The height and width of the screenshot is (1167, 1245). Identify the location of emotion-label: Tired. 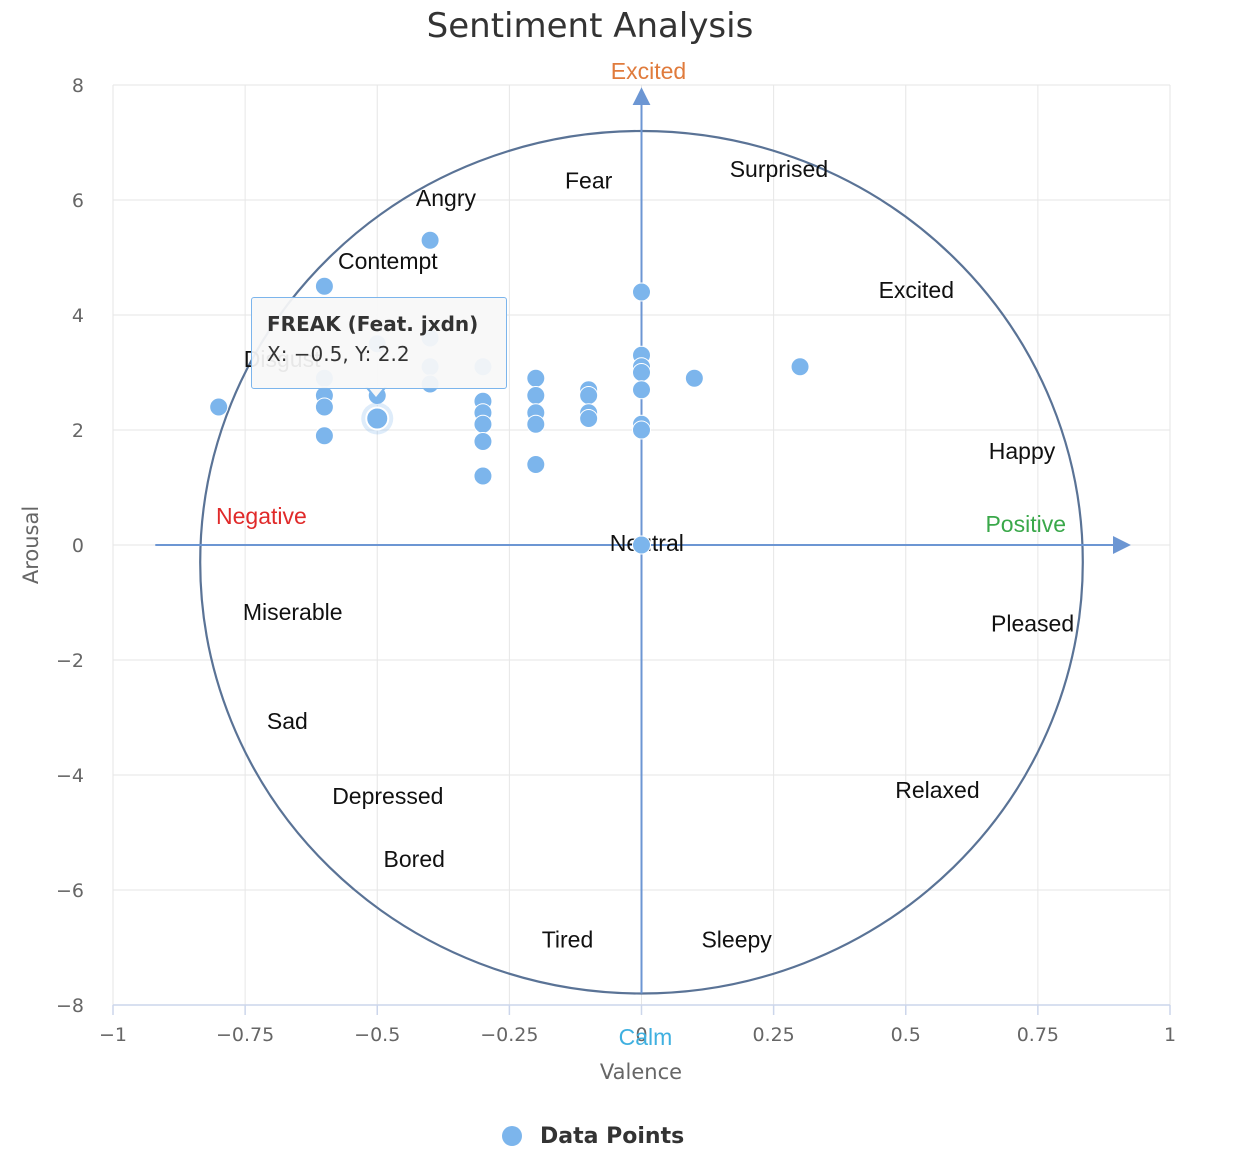
(568, 940).